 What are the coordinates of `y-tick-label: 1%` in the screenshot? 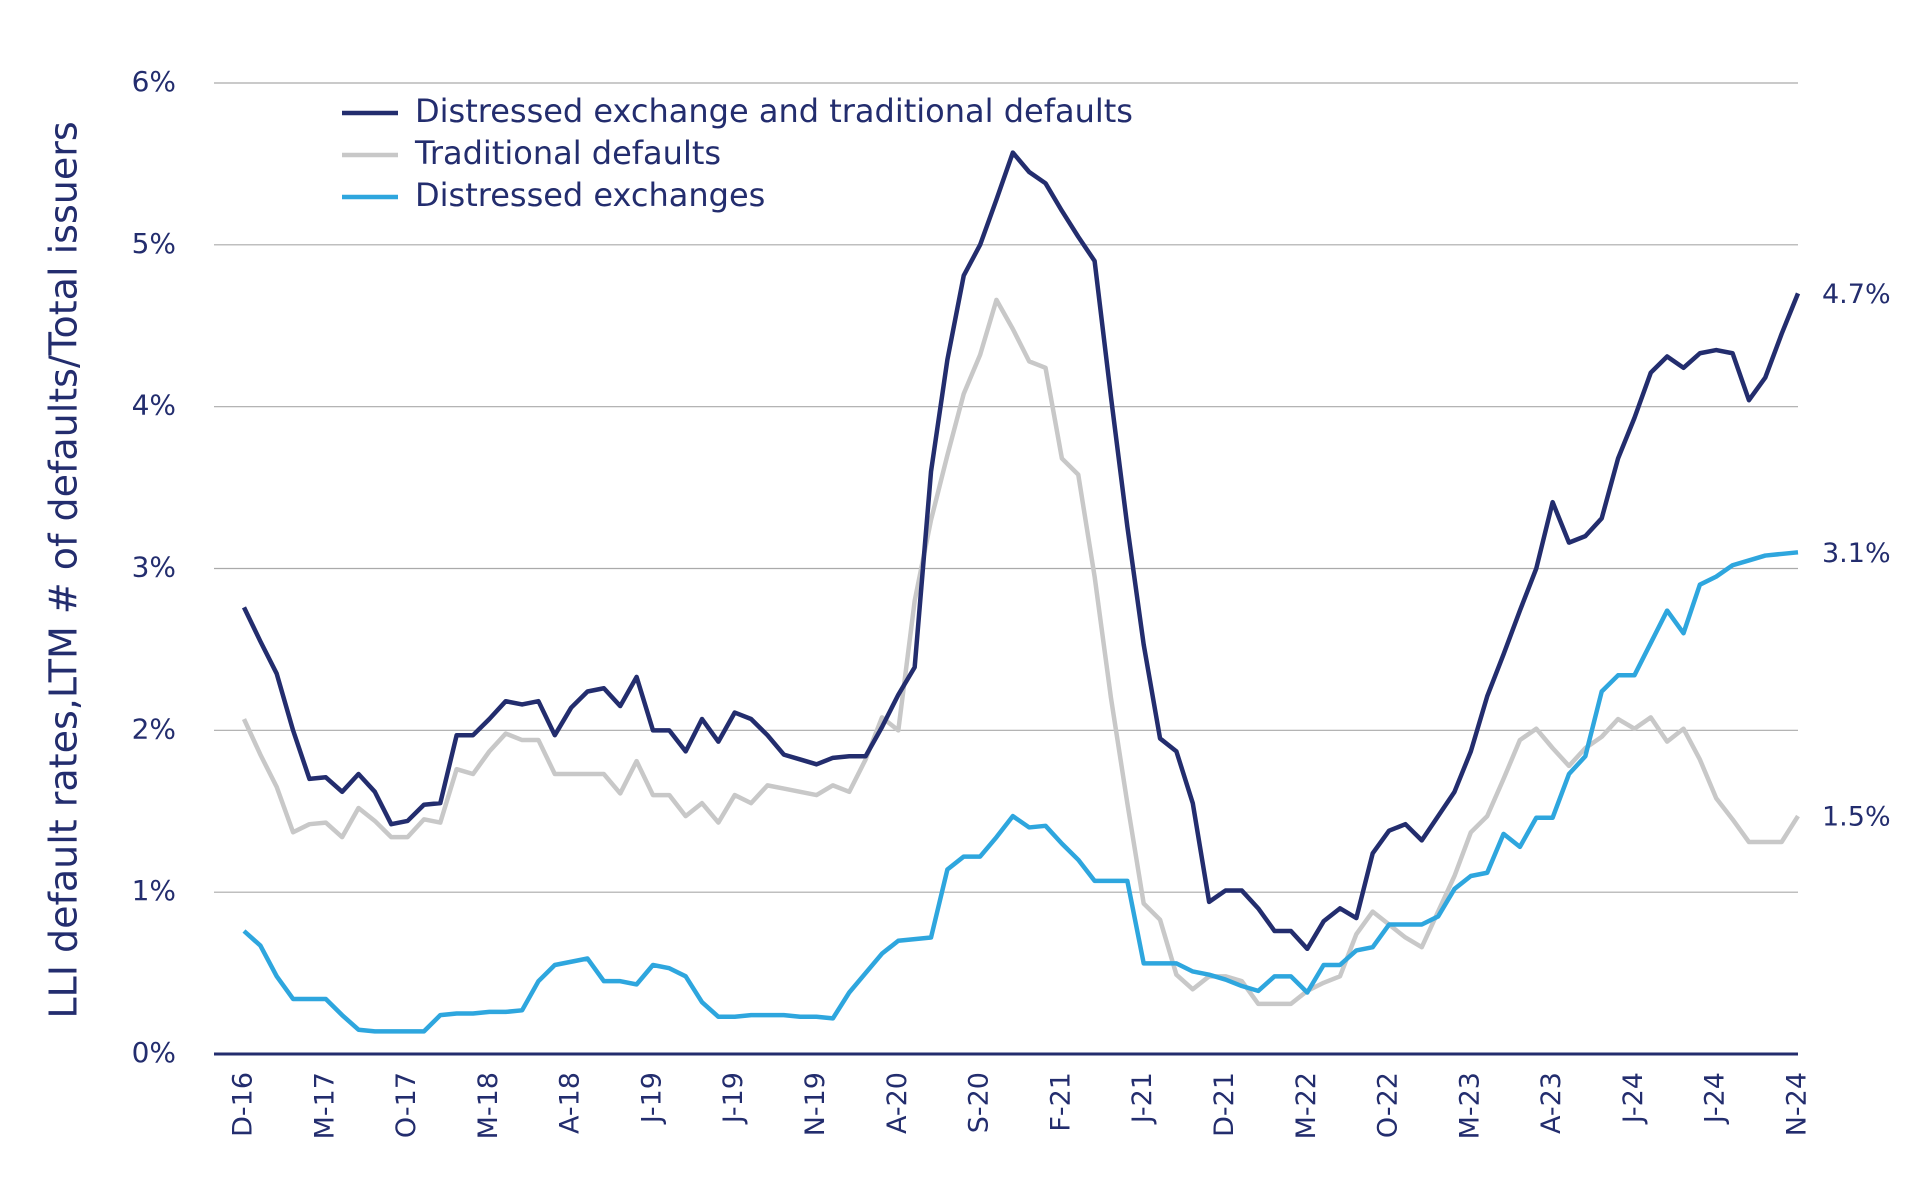 It's located at (154, 890).